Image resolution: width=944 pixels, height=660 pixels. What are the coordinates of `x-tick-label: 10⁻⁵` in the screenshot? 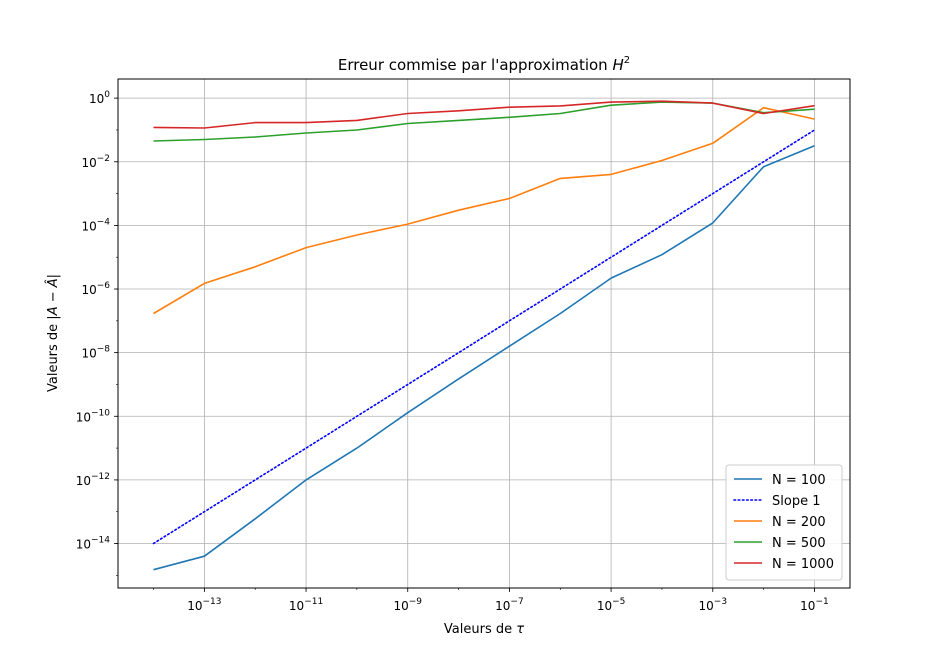 It's located at (611, 605).